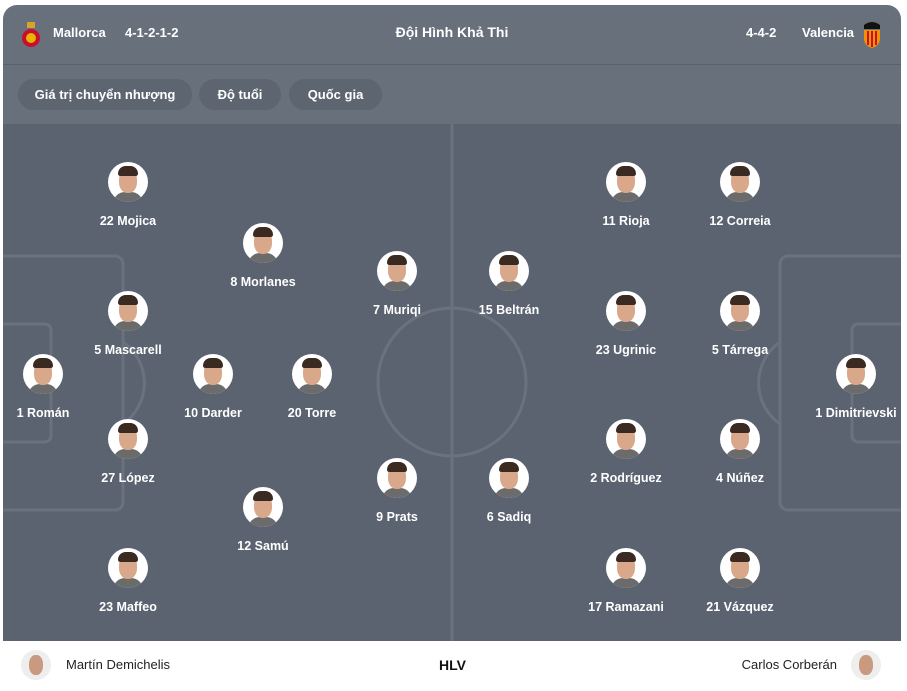 This screenshot has height=691, width=907. Describe the element at coordinates (452, 32) in the screenshot. I see `page-title: Đội Hình Khả Thi` at that location.